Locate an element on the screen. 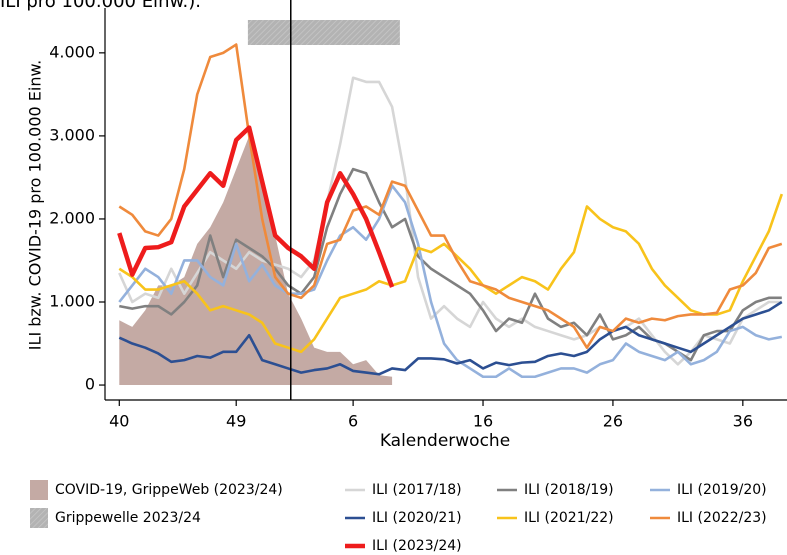  legend-label: ILI (2023/24) is located at coordinates (417, 546).